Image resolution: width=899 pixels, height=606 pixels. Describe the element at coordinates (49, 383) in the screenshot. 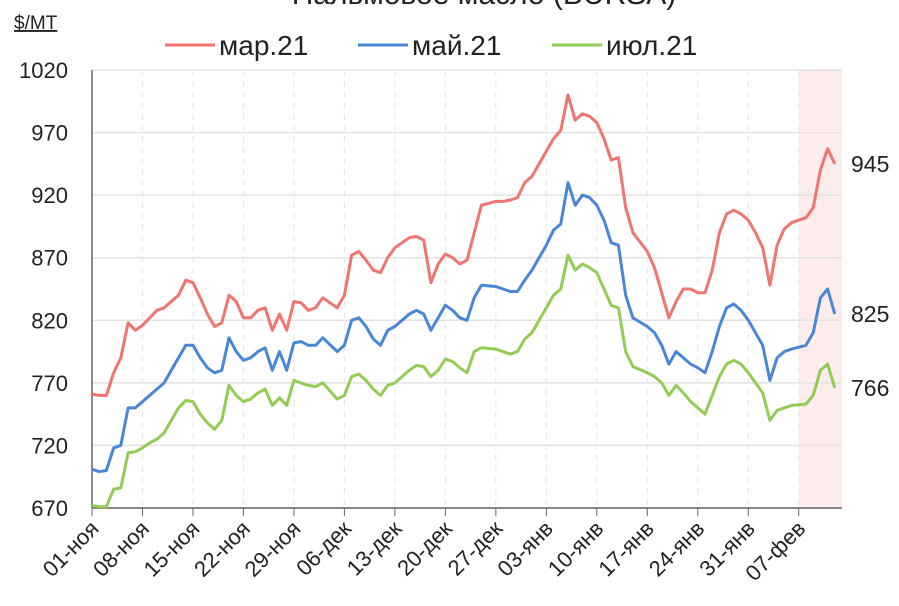

I see `y-tick-label: 770` at that location.